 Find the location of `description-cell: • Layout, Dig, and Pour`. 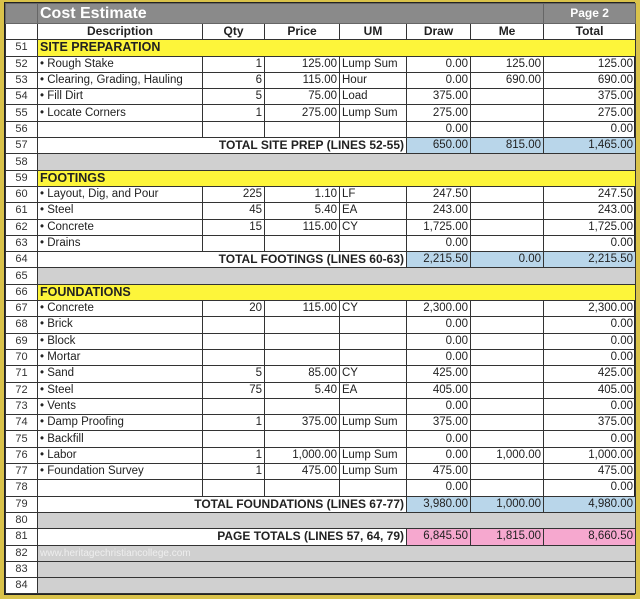

description-cell: • Layout, Dig, and Pour is located at coordinates (120, 194).